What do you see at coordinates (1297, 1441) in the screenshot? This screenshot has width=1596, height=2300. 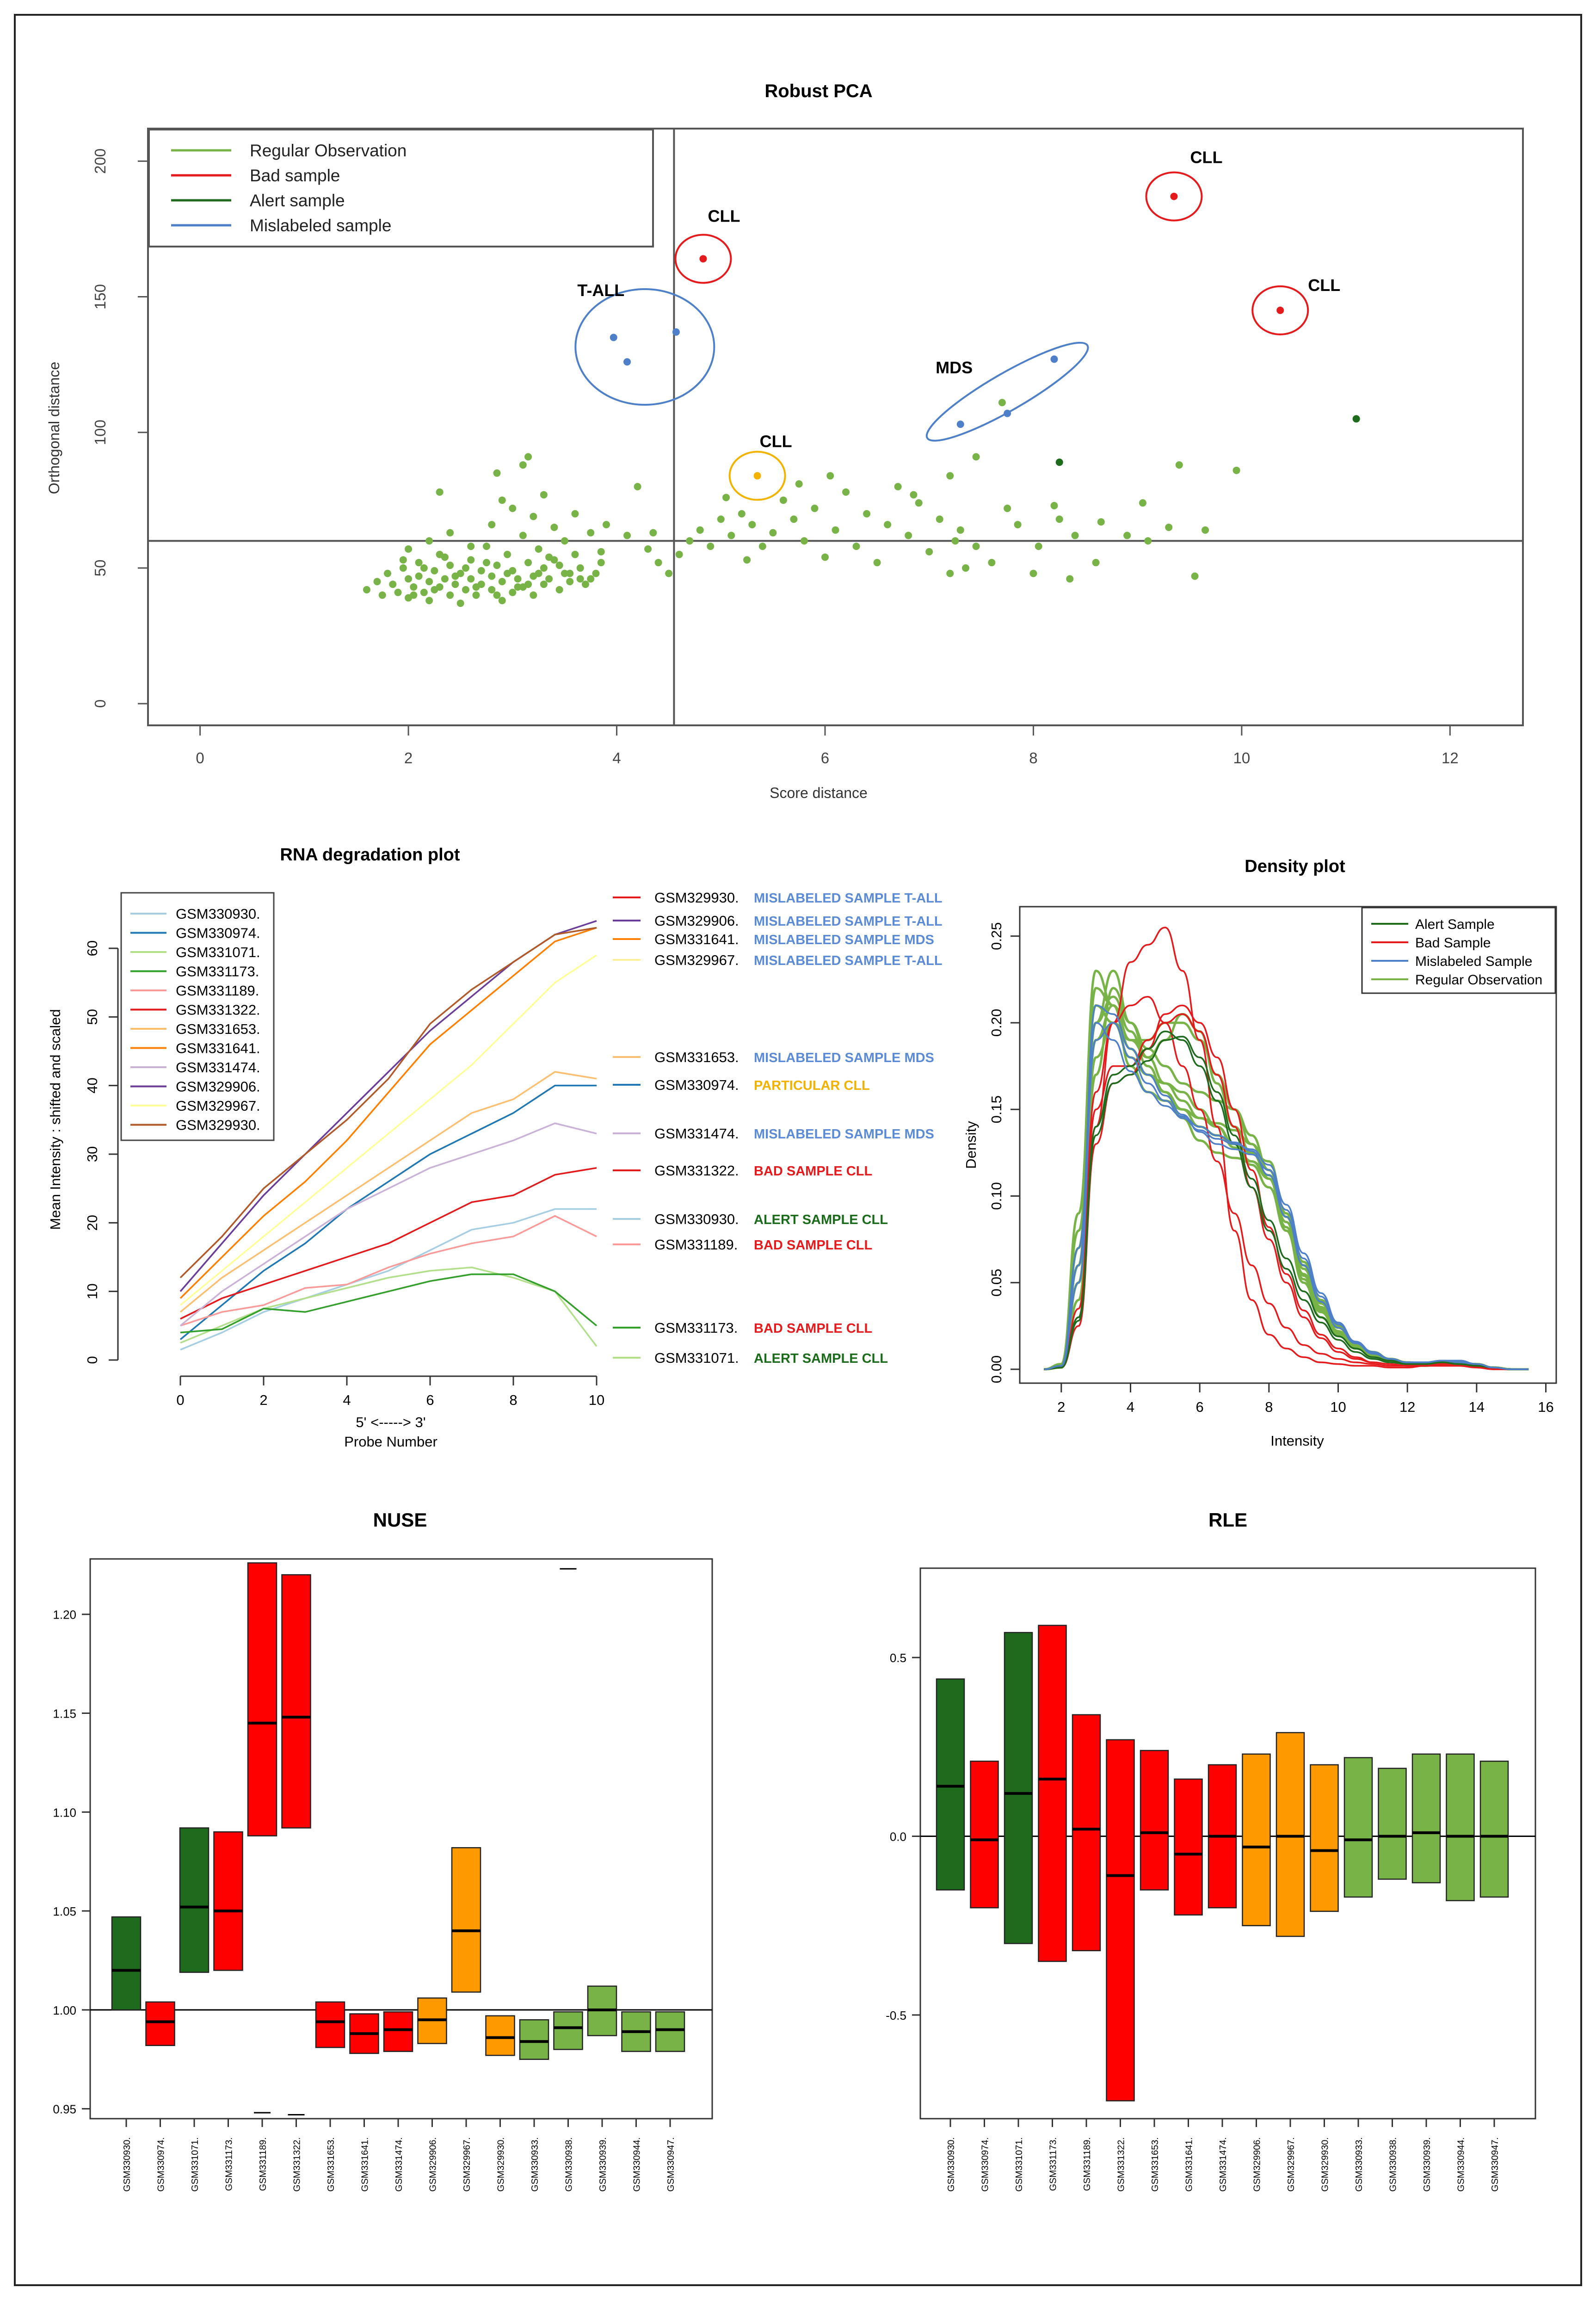 I see `x-axis-label: Intensity` at bounding box center [1297, 1441].